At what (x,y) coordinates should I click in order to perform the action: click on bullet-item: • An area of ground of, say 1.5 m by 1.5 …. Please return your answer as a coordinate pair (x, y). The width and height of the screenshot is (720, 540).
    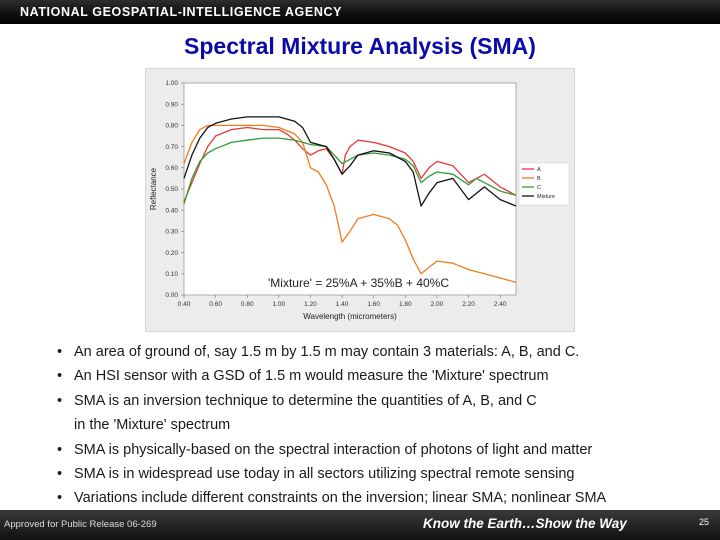
    Looking at the image, I should click on (374, 352).